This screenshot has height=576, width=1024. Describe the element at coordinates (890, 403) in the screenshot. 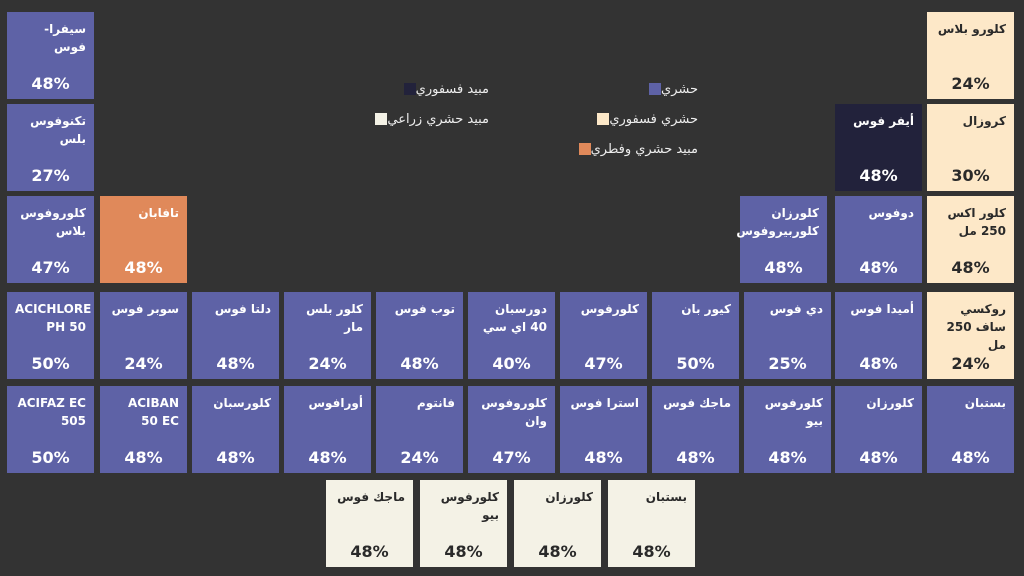

I see `product-name: كلورزان` at that location.